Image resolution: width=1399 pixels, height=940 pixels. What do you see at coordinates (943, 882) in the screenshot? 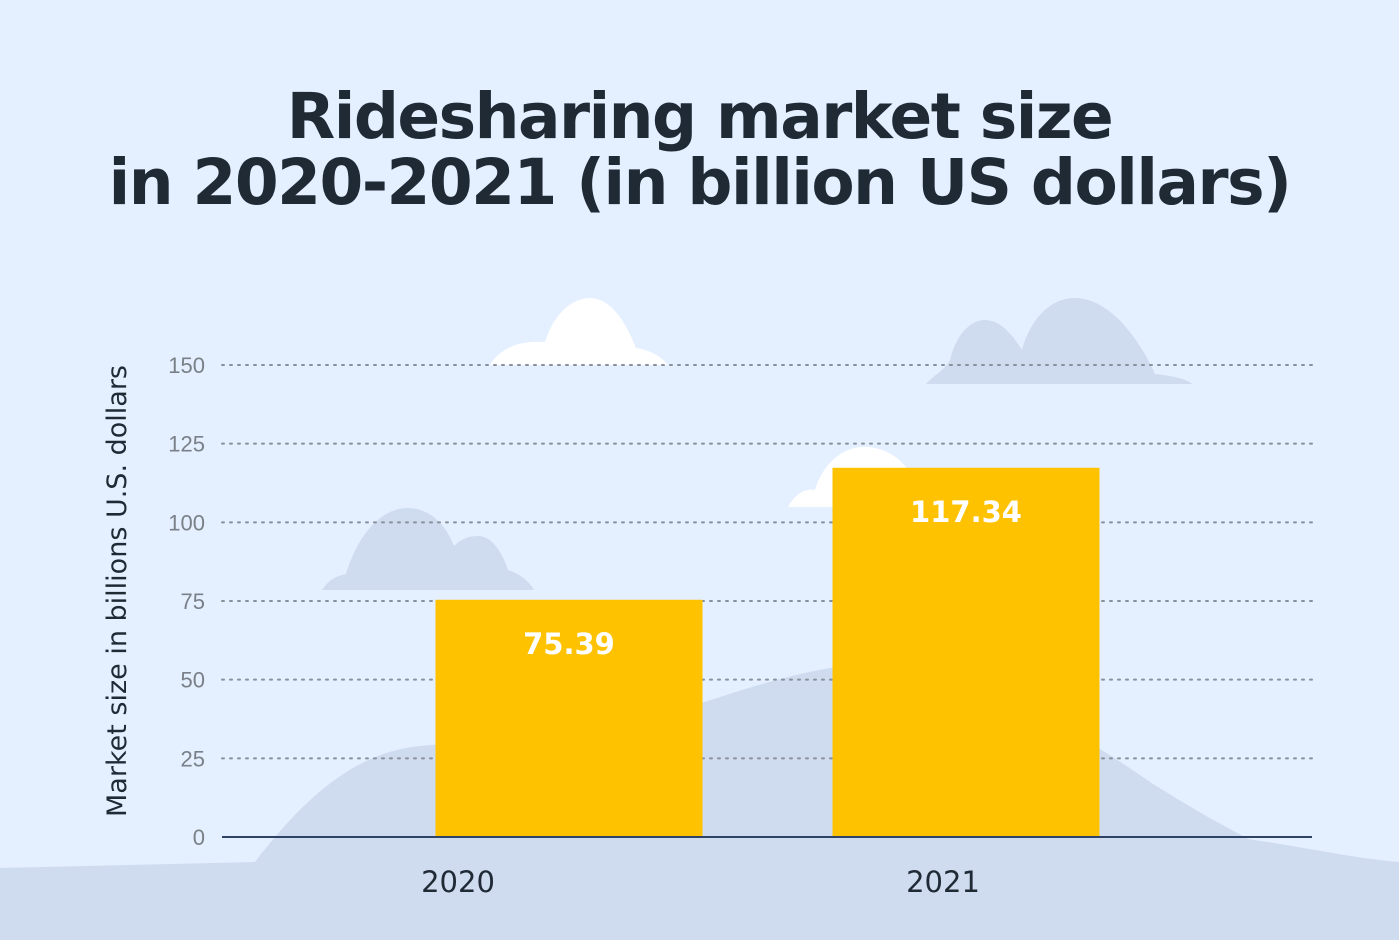
I see `x-tick-label: 2021` at bounding box center [943, 882].